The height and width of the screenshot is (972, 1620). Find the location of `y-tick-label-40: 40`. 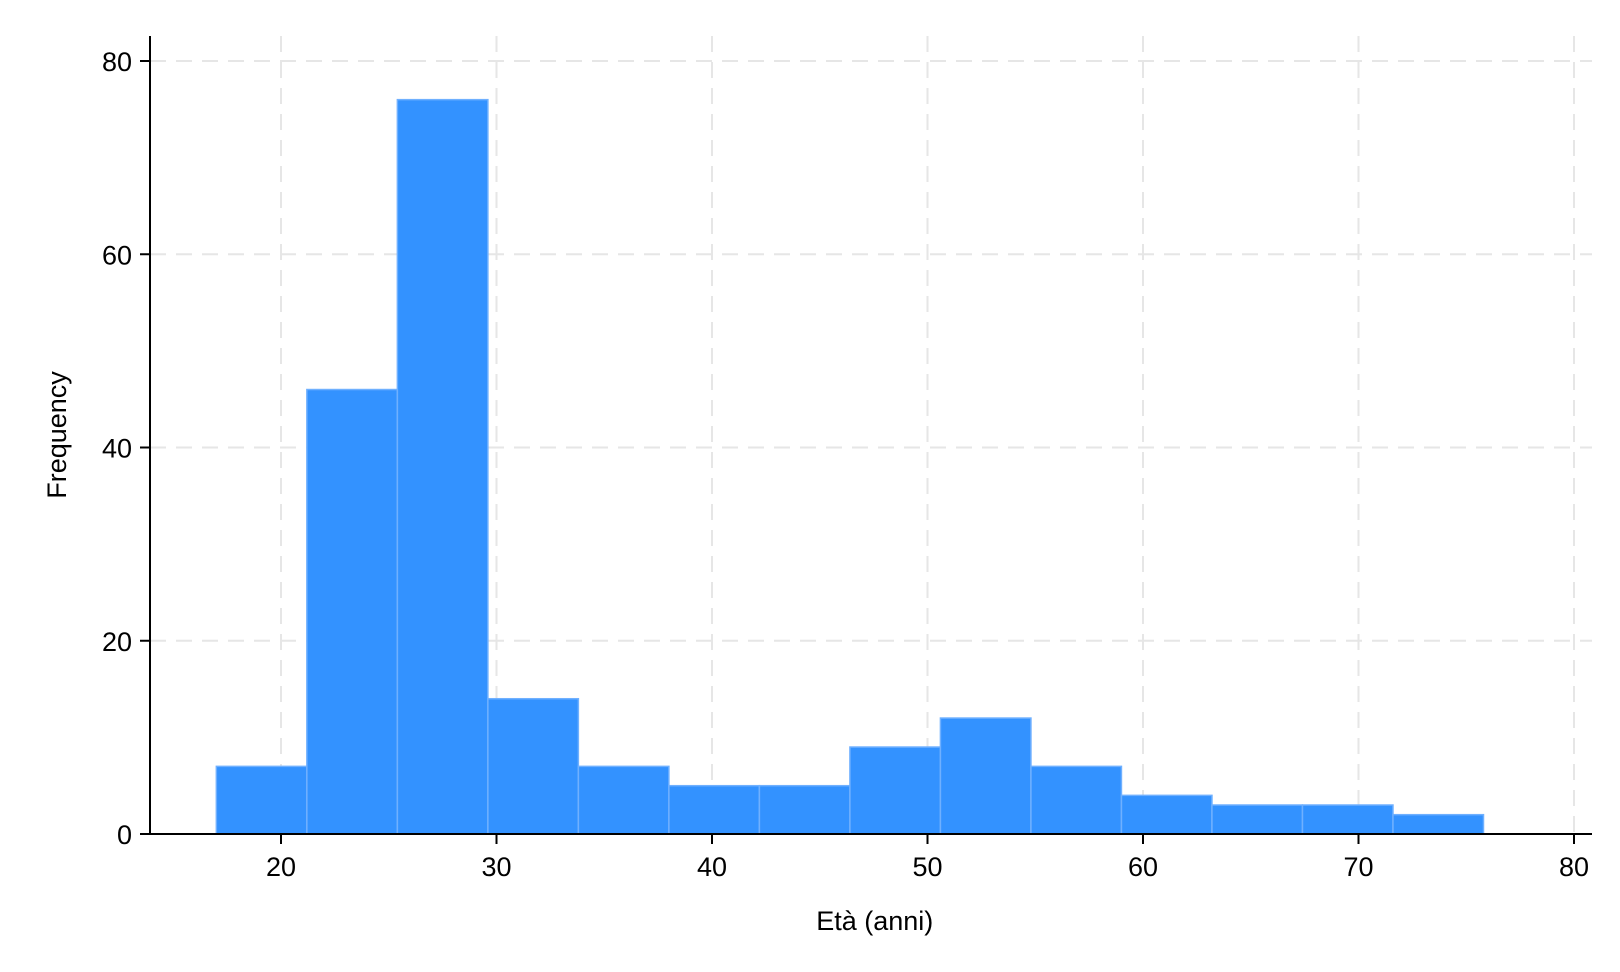

y-tick-label-40: 40 is located at coordinates (117, 449).